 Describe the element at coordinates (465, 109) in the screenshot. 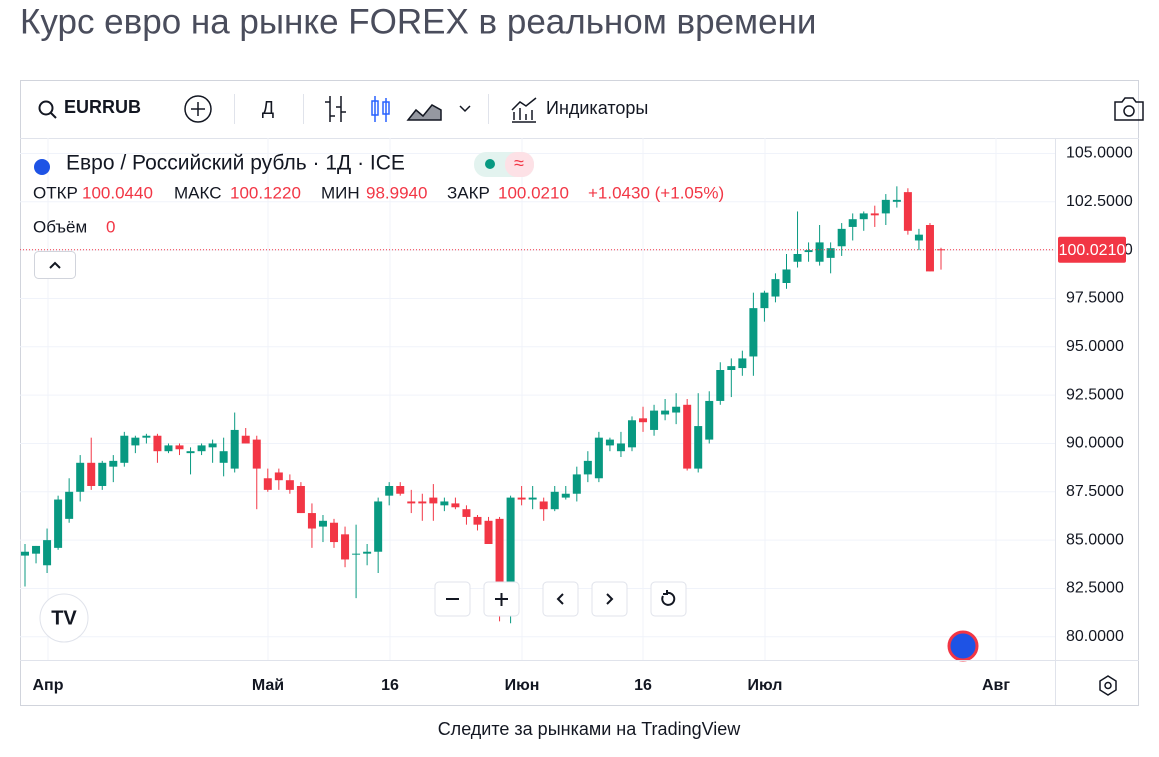

I see `chart-type-menu` at that location.